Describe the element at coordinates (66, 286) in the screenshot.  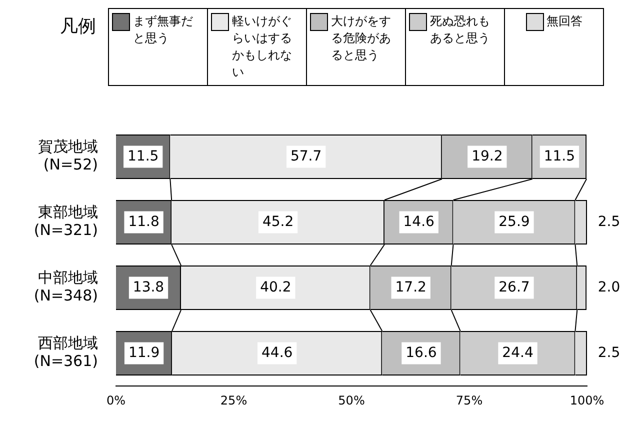
I see `y-tick-label: 中部地域 (N=348)` at that location.